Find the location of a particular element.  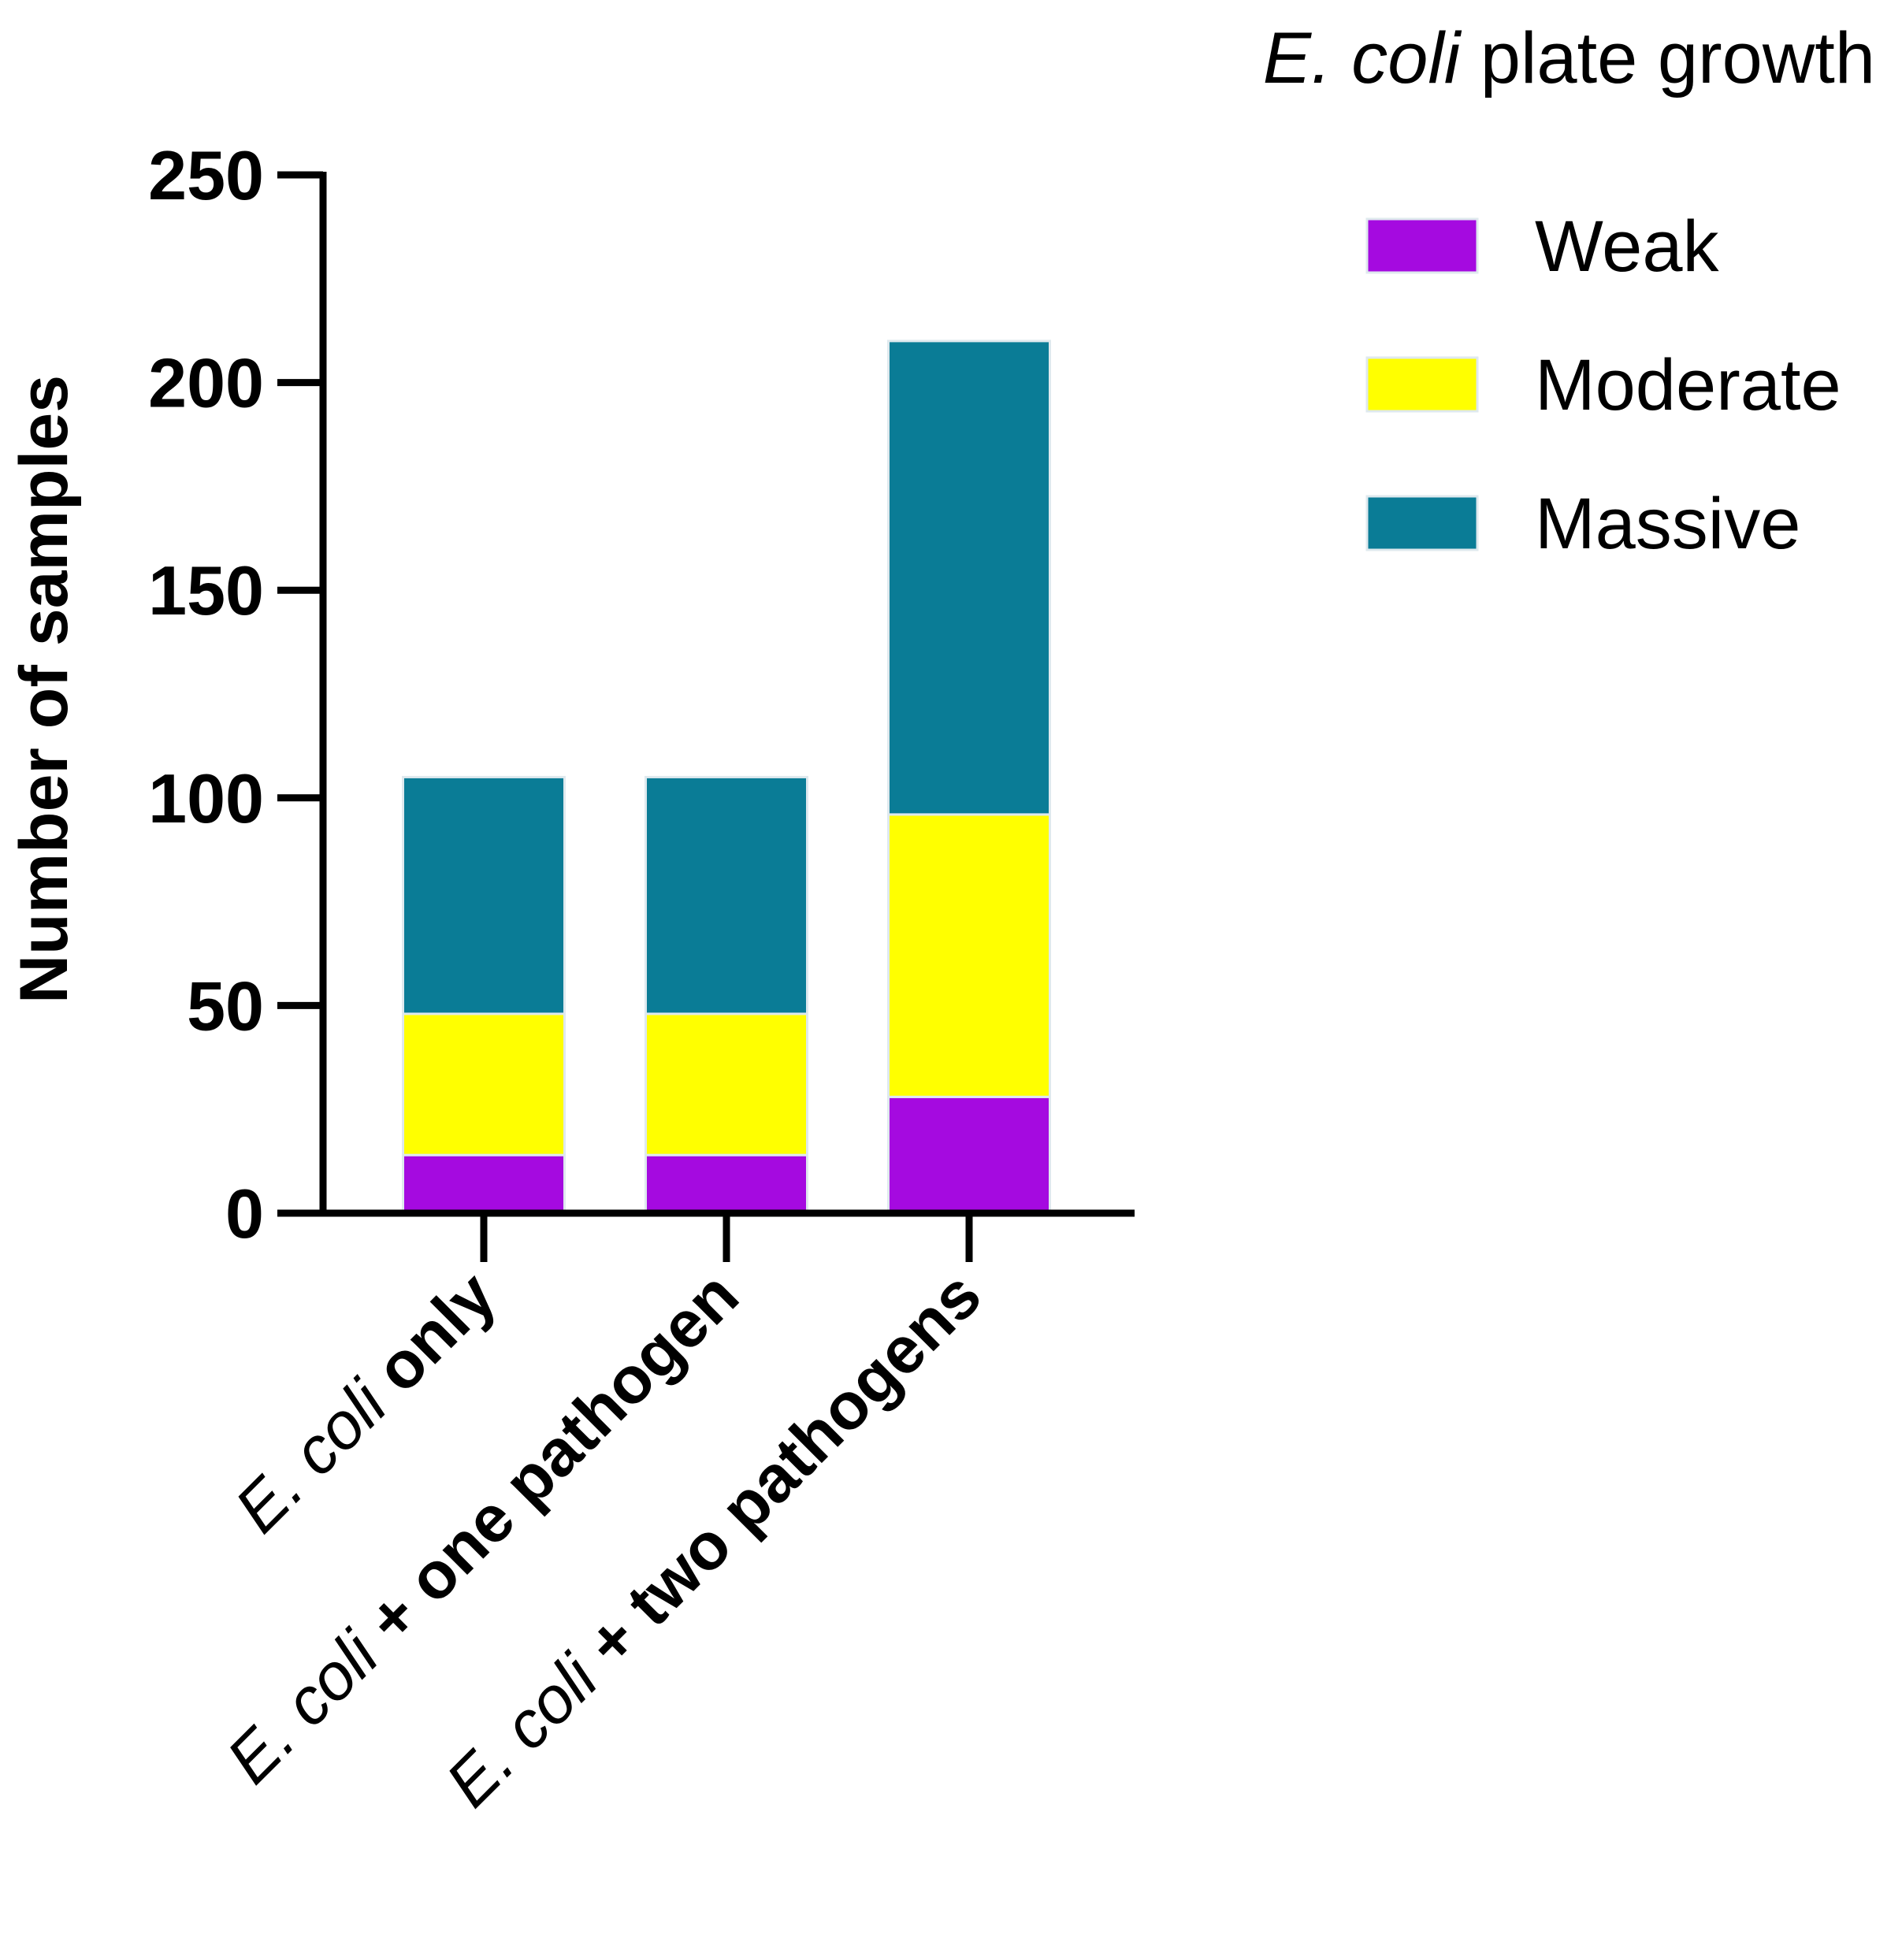

x-tick-label-2: E. coli + one pathogen is located at coordinates (482, 1527).